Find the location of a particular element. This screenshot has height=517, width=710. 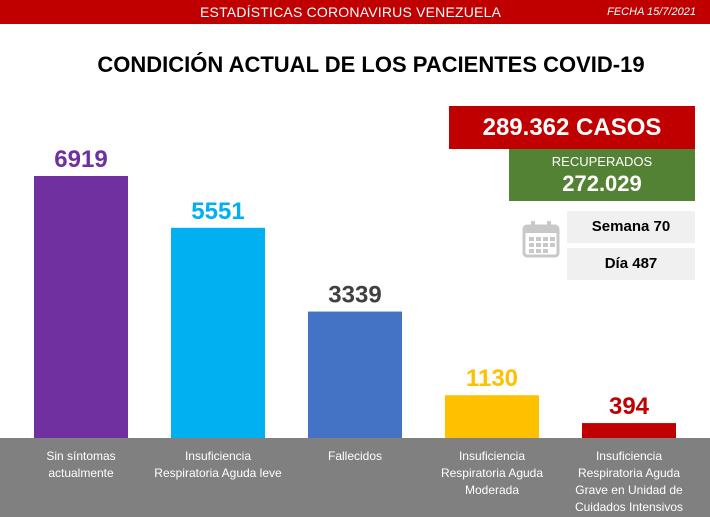

data-label-1: 5551 is located at coordinates (217, 211).